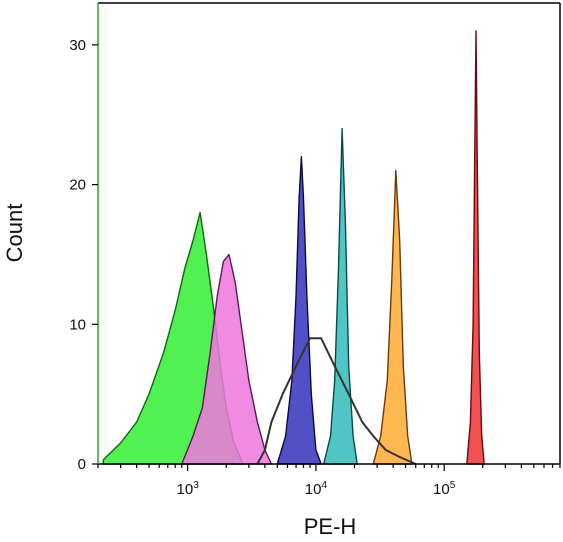 This screenshot has height=542, width=563. I want to click on y-tick-label: 10, so click(77, 324).